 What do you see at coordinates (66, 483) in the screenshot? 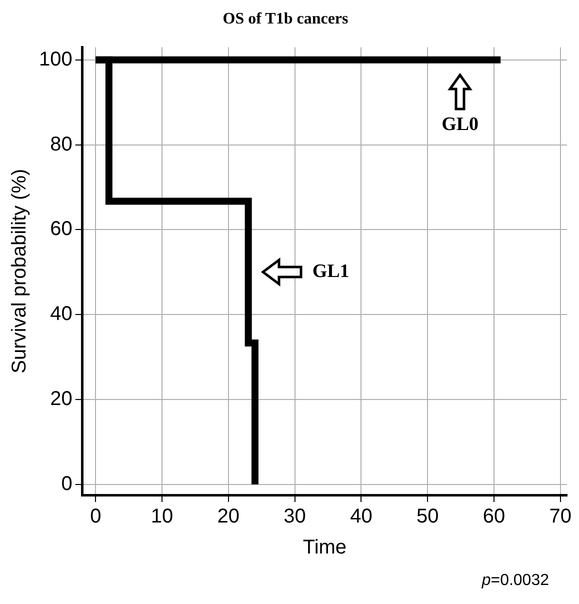
I see `y-tick-label: 0` at bounding box center [66, 483].